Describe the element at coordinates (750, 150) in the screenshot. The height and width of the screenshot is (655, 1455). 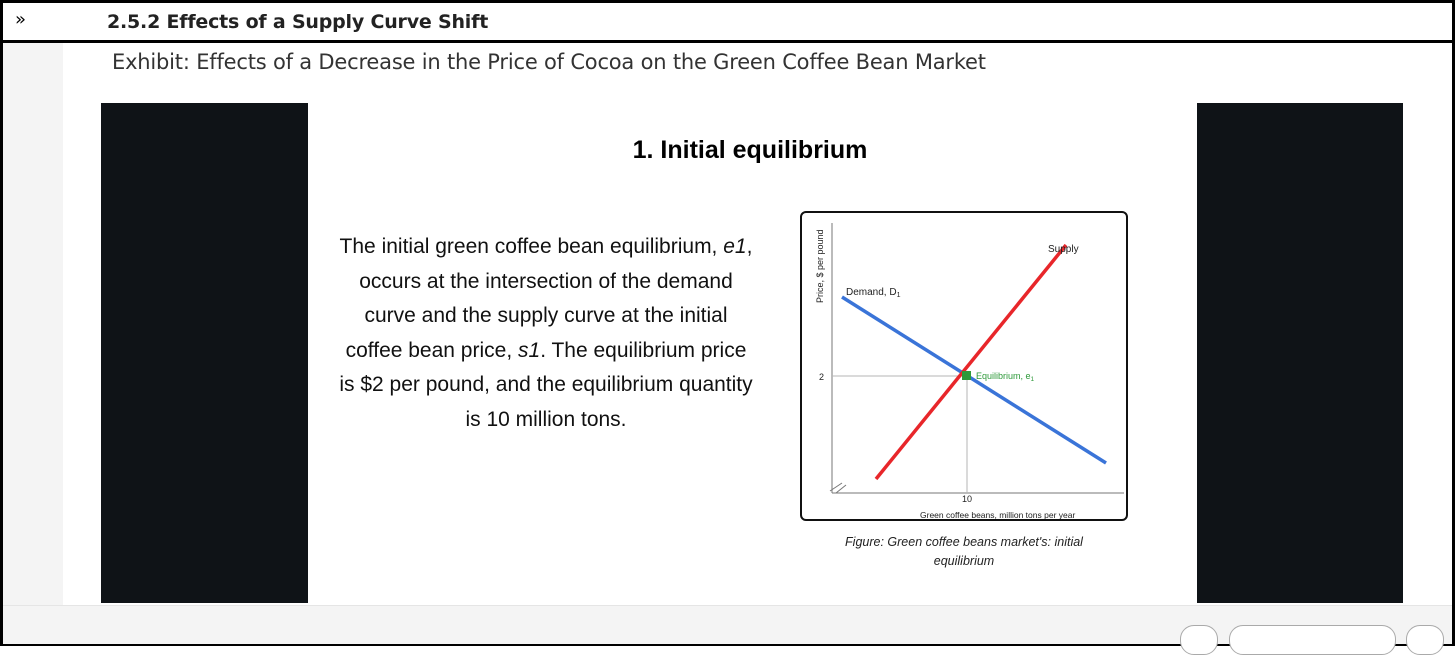
I see `slide-heading: 1. Initial equilibrium` at that location.